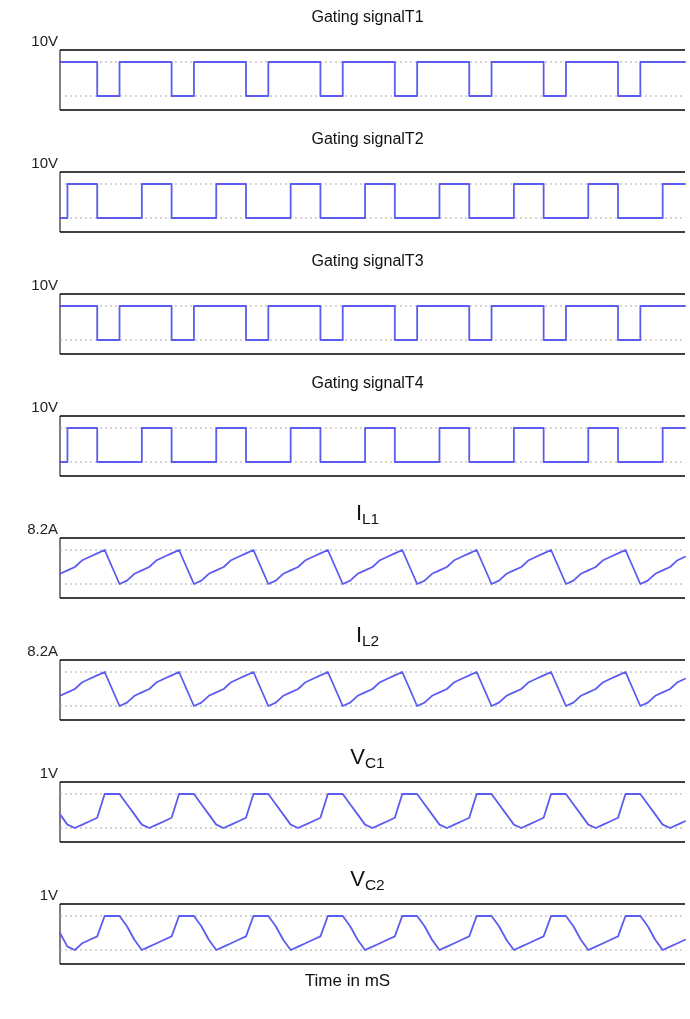 This screenshot has width=690, height=1019. Describe the element at coordinates (367, 16) in the screenshot. I see `chart-title: Gating signalT1` at that location.